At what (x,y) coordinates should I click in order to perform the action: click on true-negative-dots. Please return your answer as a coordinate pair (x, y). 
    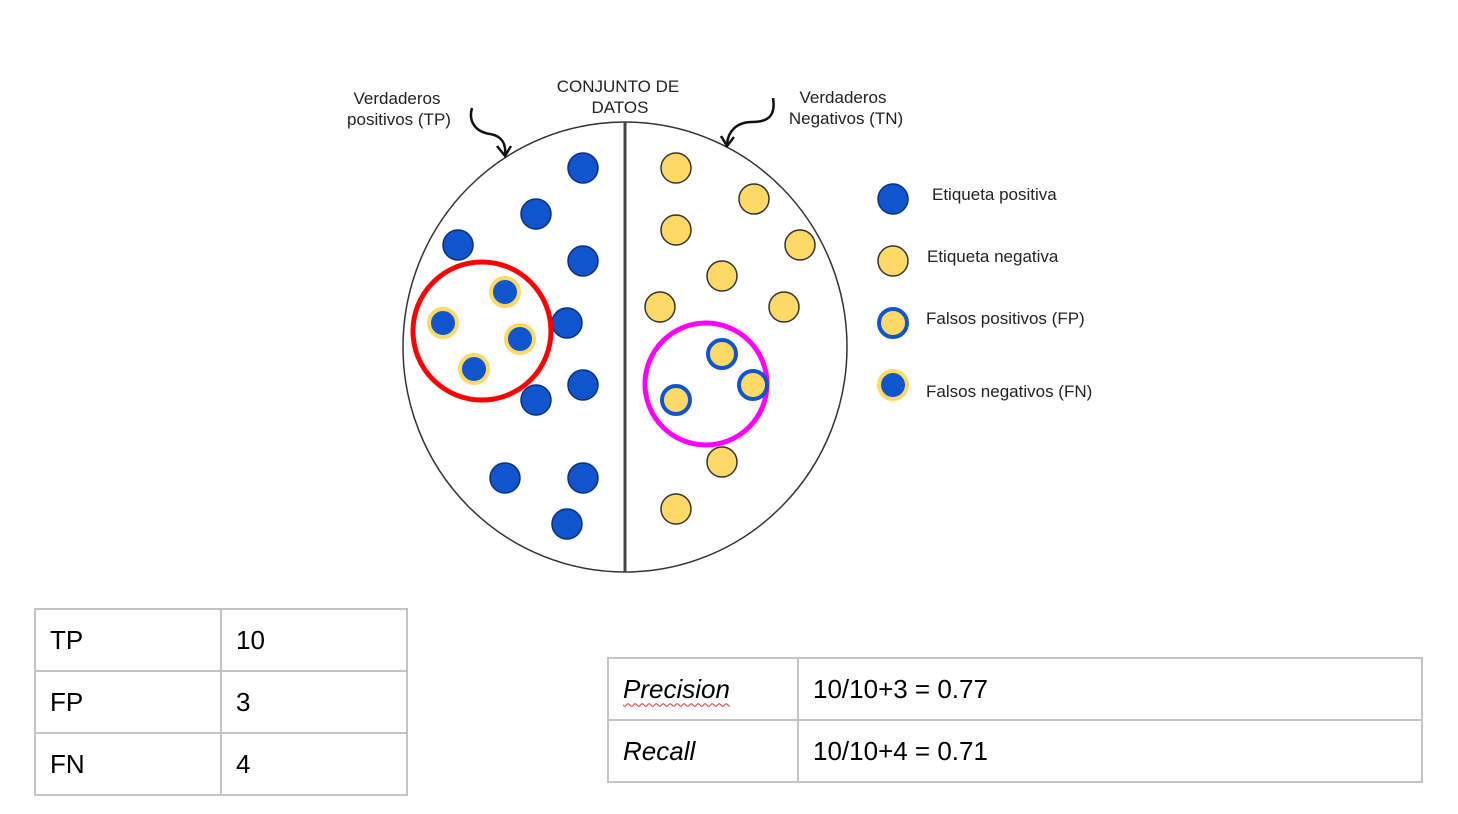
    Looking at the image, I should click on (730, 338).